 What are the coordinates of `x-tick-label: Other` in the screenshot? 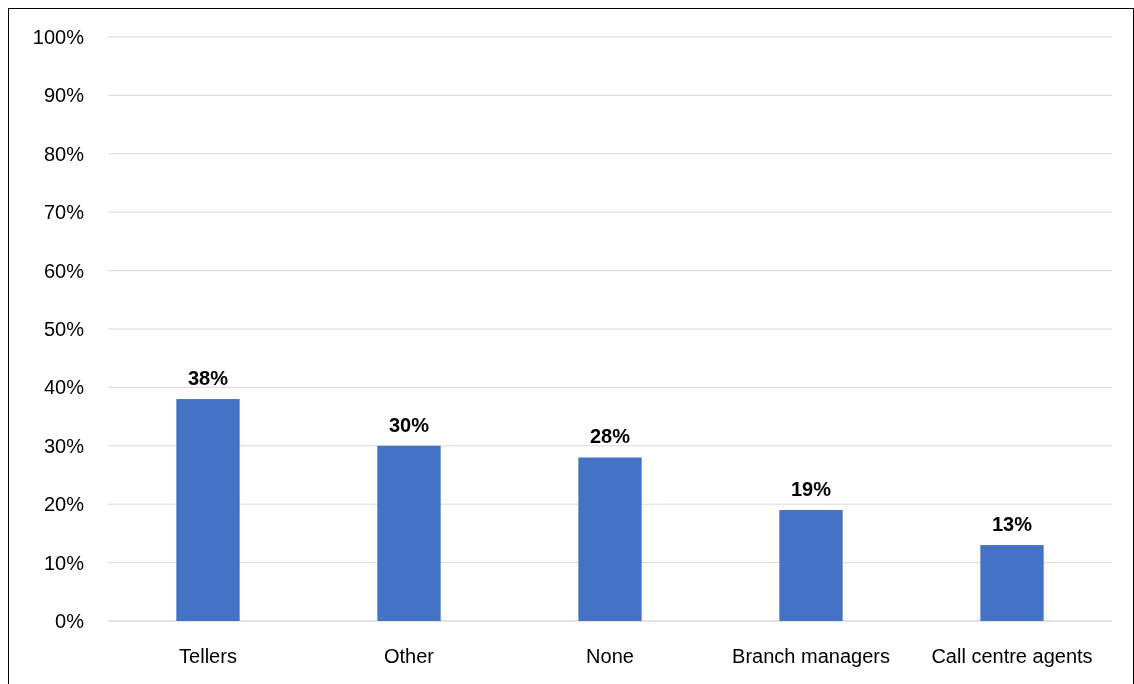 It's located at (409, 656).